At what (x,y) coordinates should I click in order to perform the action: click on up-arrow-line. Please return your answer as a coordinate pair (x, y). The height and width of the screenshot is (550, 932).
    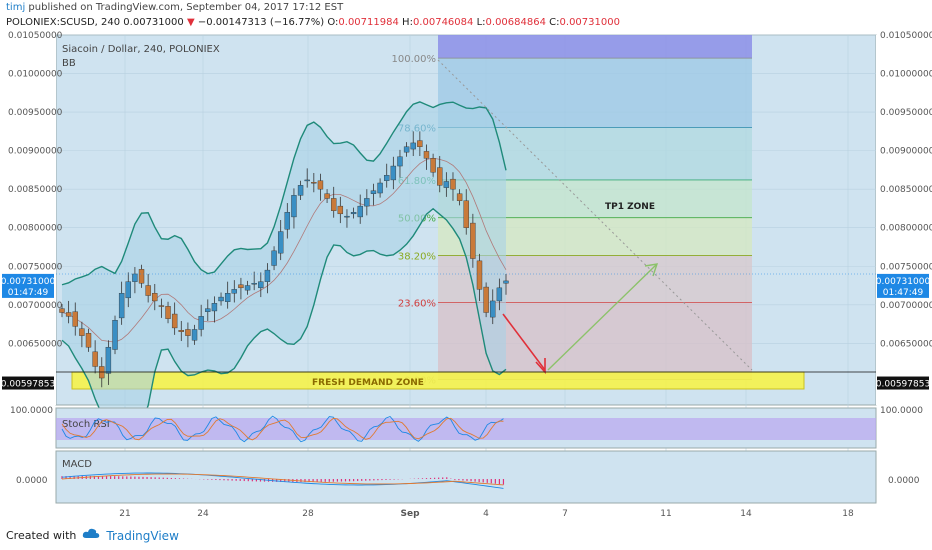
    Looking at the image, I should click on (602, 317).